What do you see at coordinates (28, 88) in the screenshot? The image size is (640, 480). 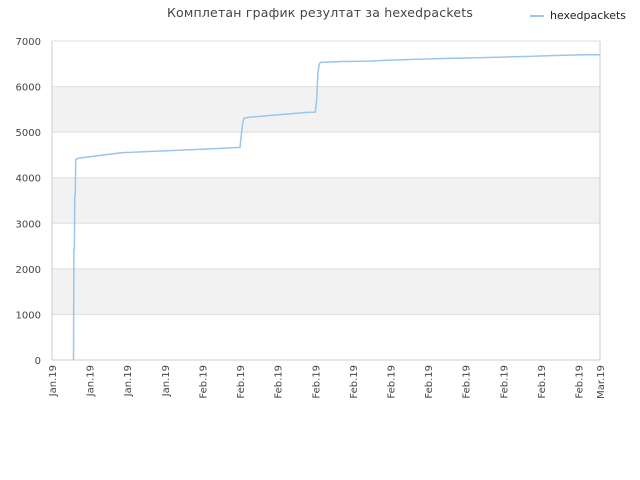 I see `y-tick-label: 6000` at bounding box center [28, 88].